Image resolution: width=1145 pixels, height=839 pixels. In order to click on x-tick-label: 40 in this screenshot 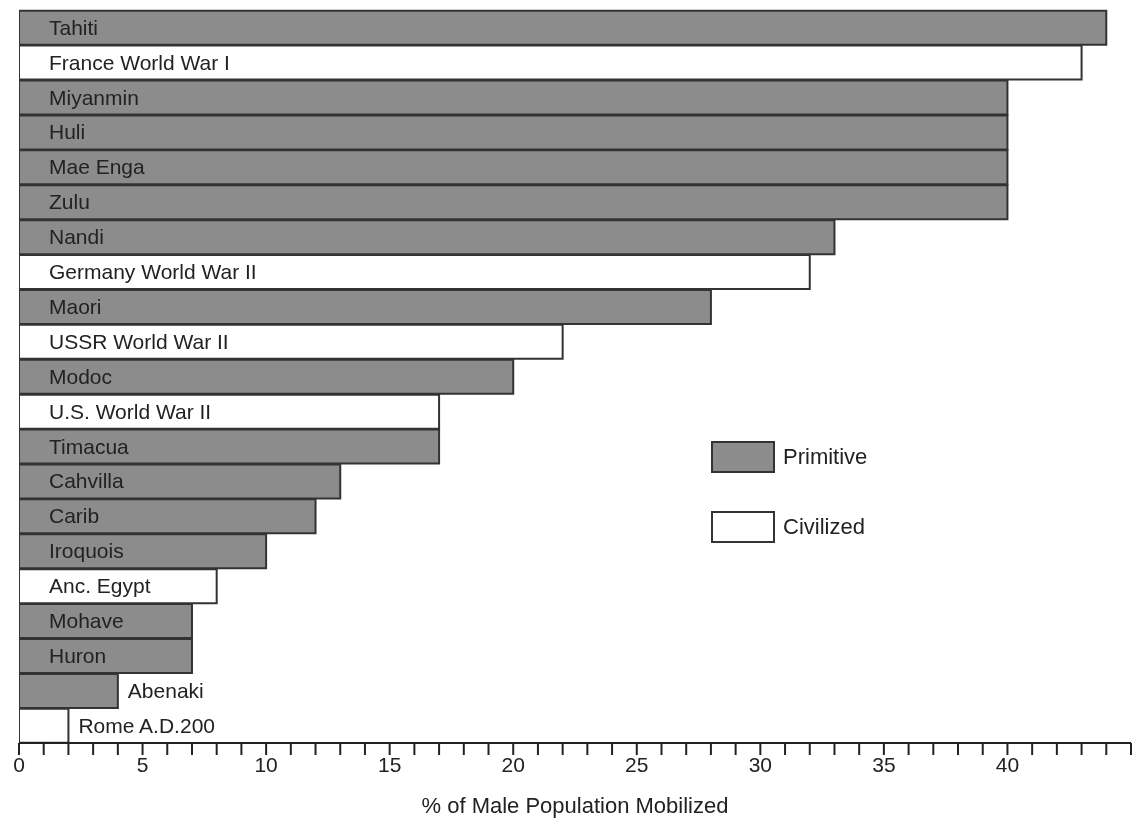, I will do `click(1007, 764)`.